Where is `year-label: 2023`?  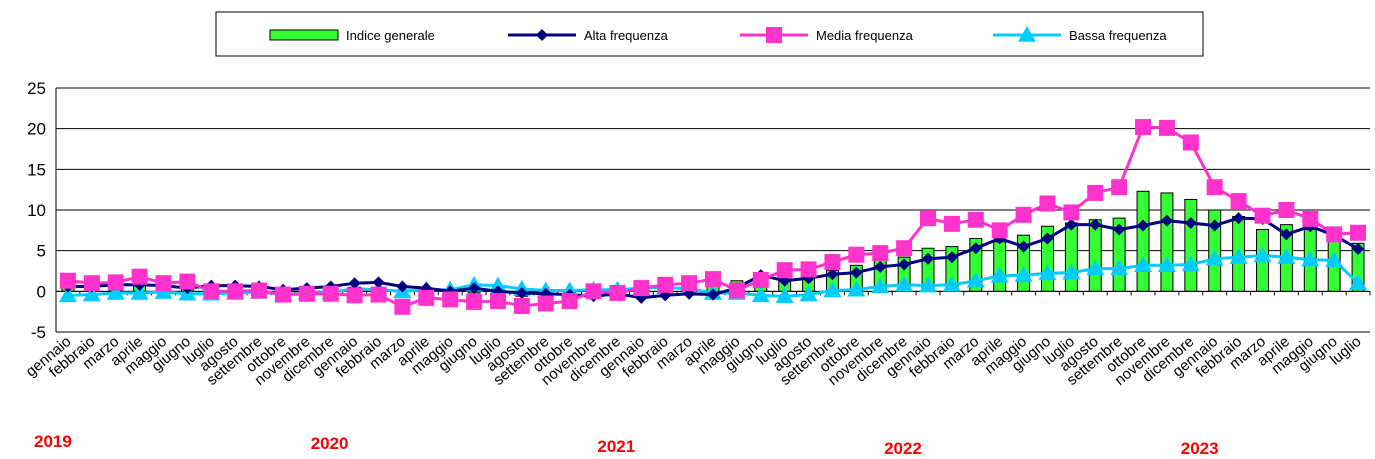
year-label: 2023 is located at coordinates (1200, 448).